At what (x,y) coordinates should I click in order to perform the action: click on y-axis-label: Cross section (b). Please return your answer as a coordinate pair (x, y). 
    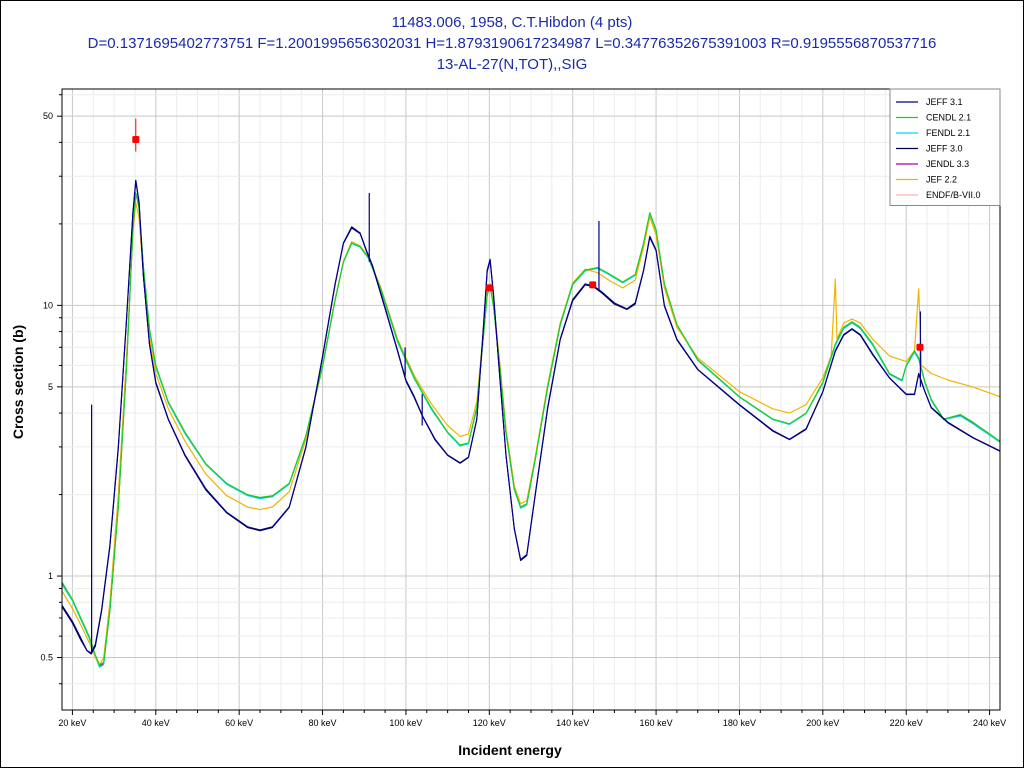
    Looking at the image, I should click on (18, 382).